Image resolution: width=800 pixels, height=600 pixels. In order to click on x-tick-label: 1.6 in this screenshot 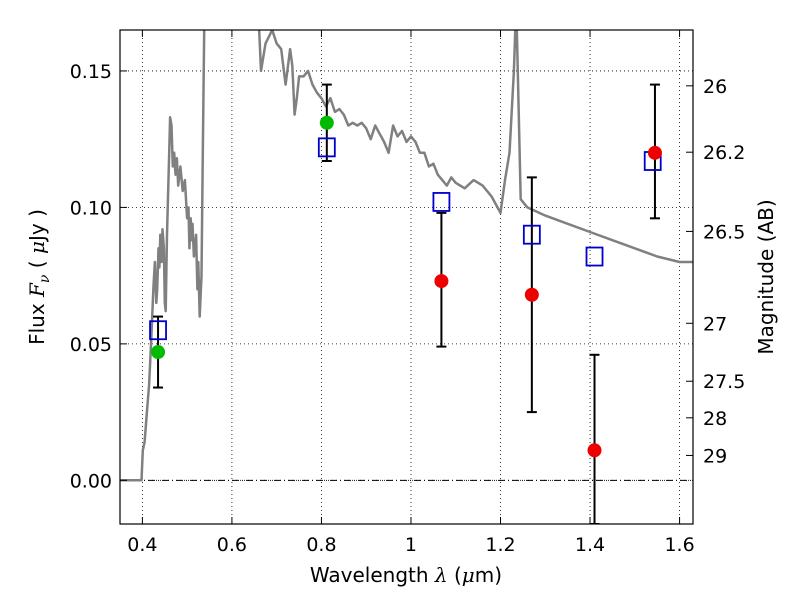, I will do `click(679, 545)`.